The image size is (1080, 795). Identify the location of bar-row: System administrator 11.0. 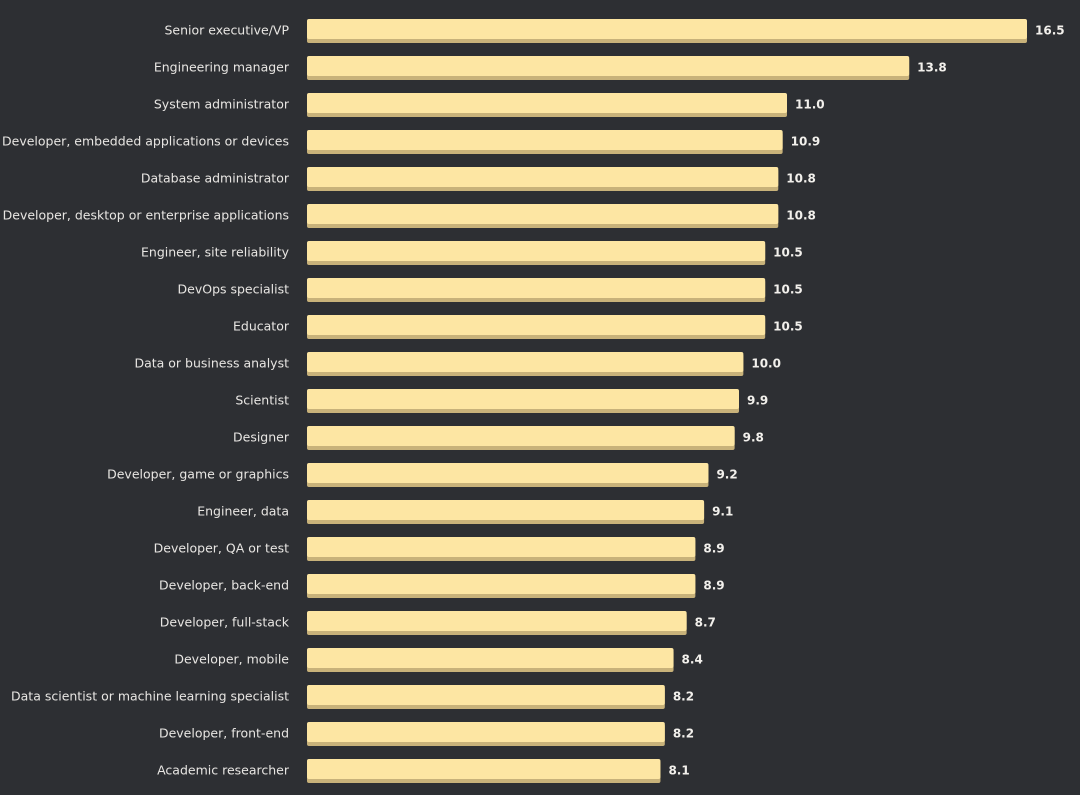
(489, 105).